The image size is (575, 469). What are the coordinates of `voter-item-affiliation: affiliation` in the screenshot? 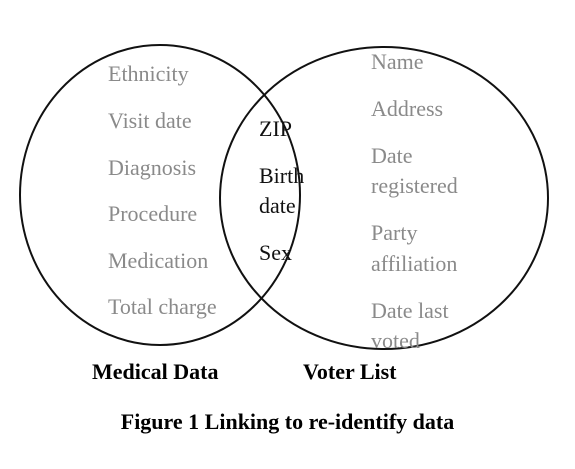 It's located at (414, 263).